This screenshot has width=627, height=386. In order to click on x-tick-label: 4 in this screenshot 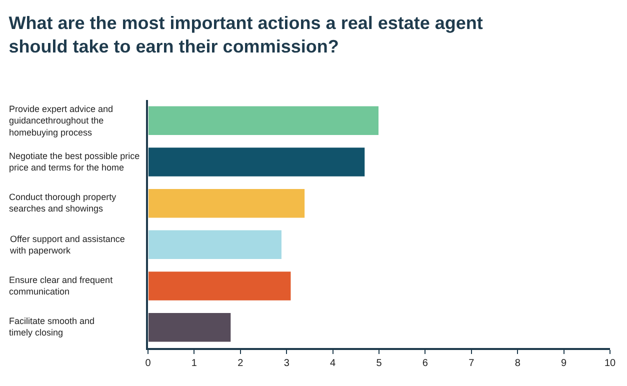, I will do `click(333, 363)`.